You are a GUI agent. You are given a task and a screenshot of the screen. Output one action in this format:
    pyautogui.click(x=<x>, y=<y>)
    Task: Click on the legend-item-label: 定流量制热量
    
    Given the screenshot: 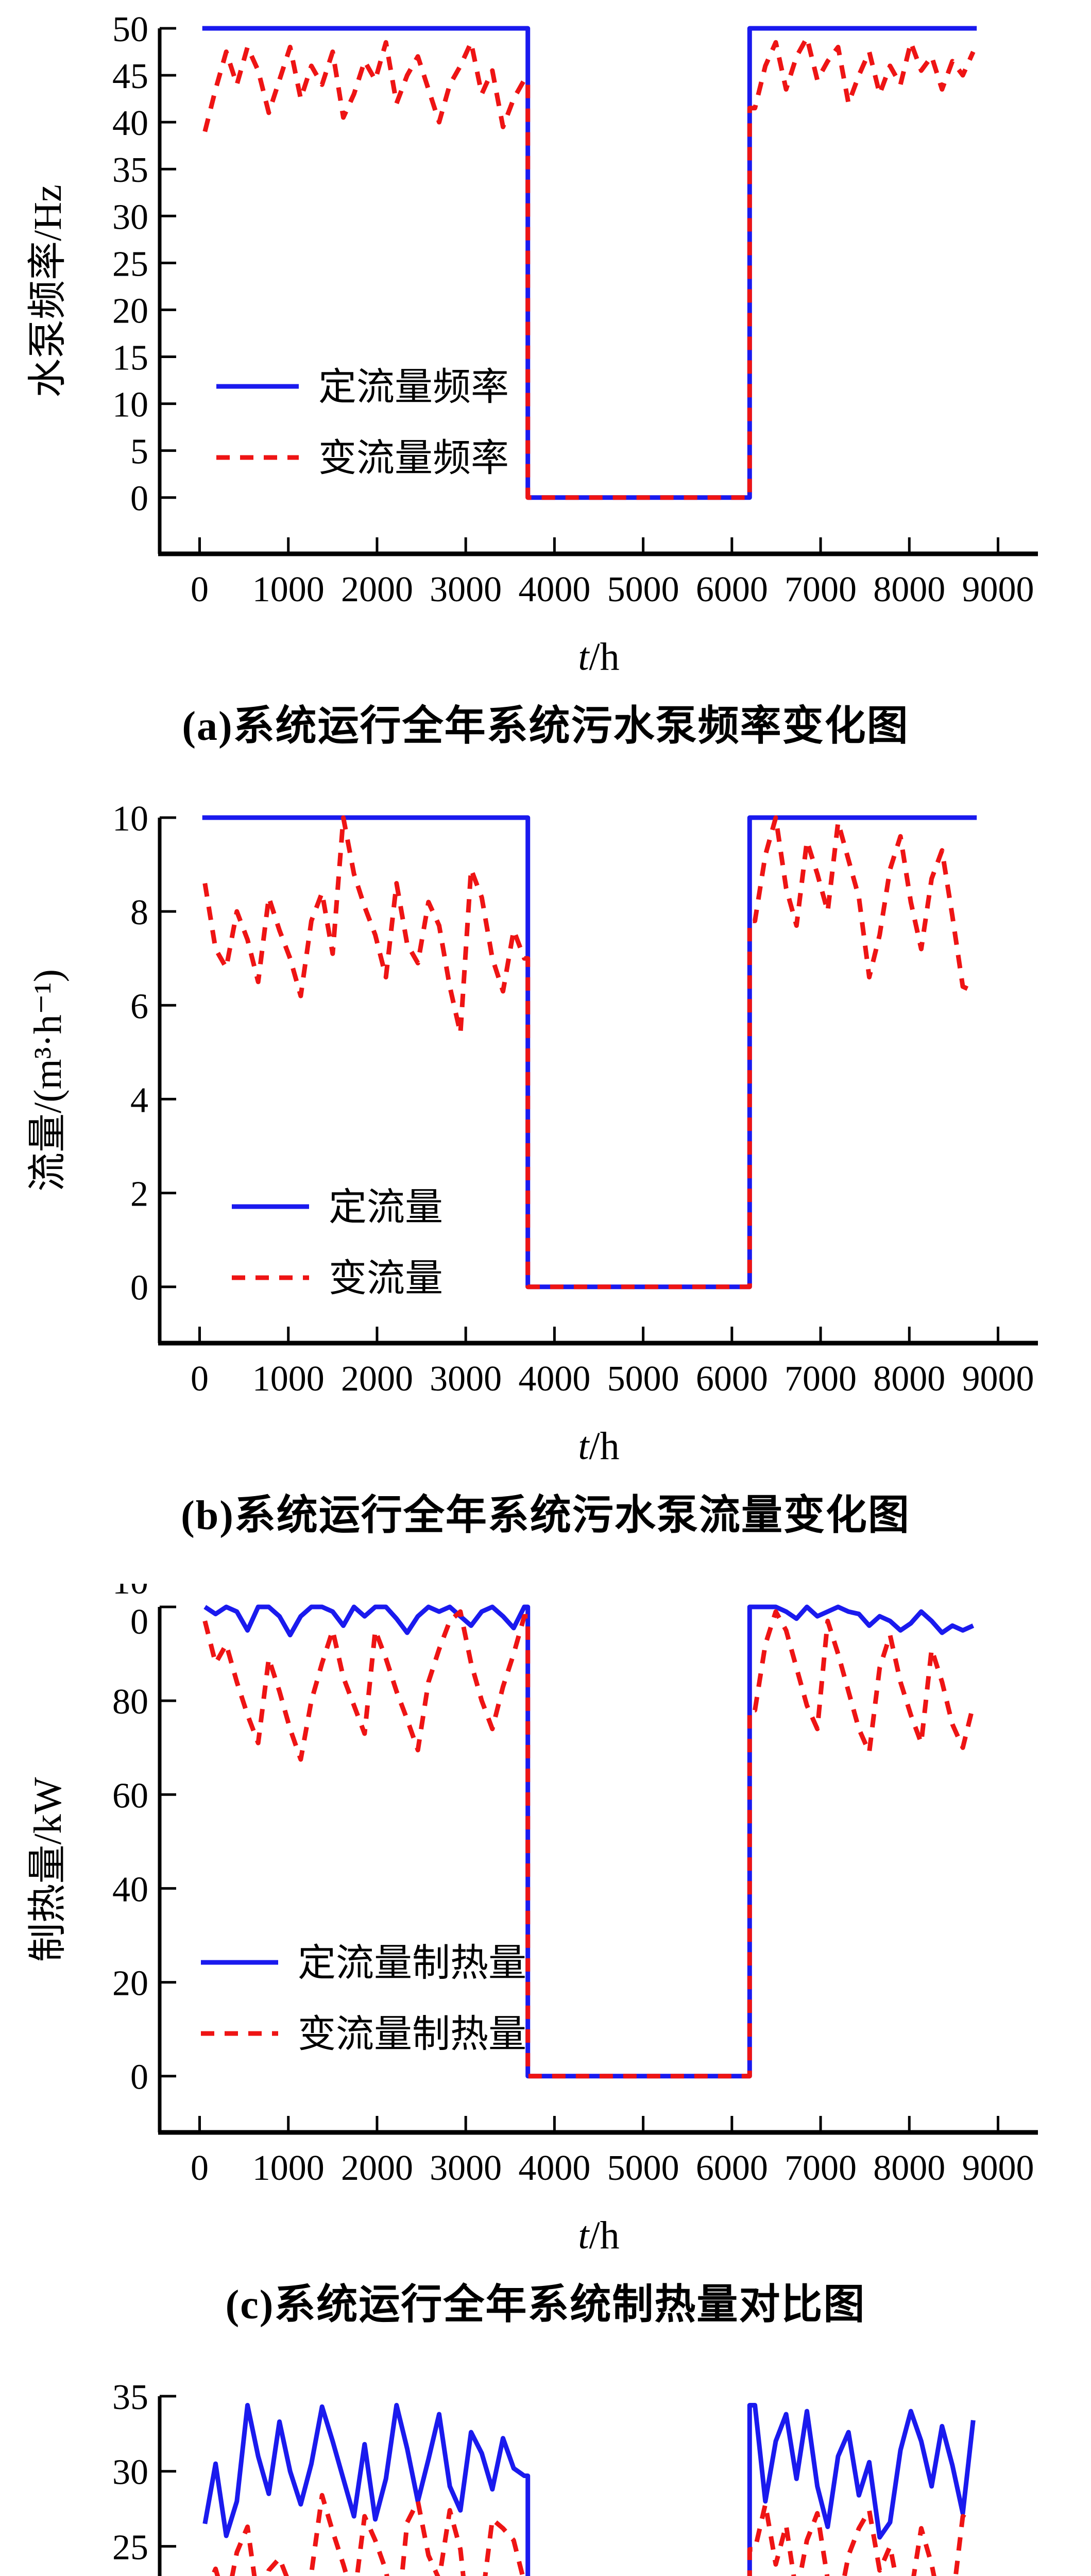 What is the action you would take?
    pyautogui.click(x=412, y=1963)
    